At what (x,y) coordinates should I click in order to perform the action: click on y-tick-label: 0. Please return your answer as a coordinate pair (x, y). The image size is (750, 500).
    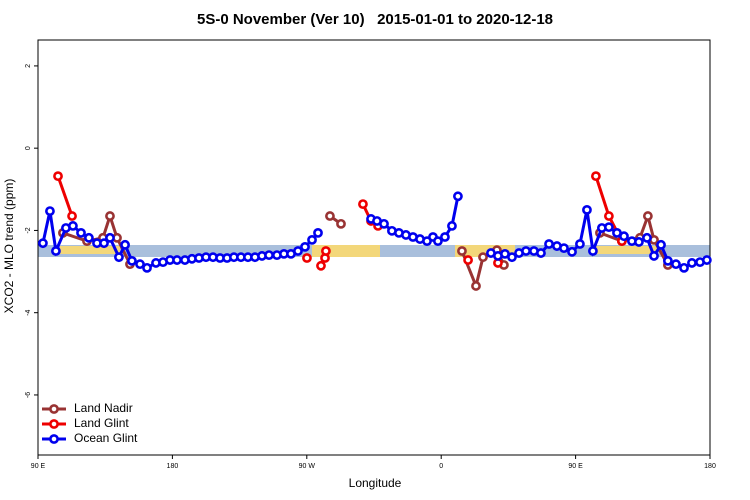
    Looking at the image, I should click on (28, 148).